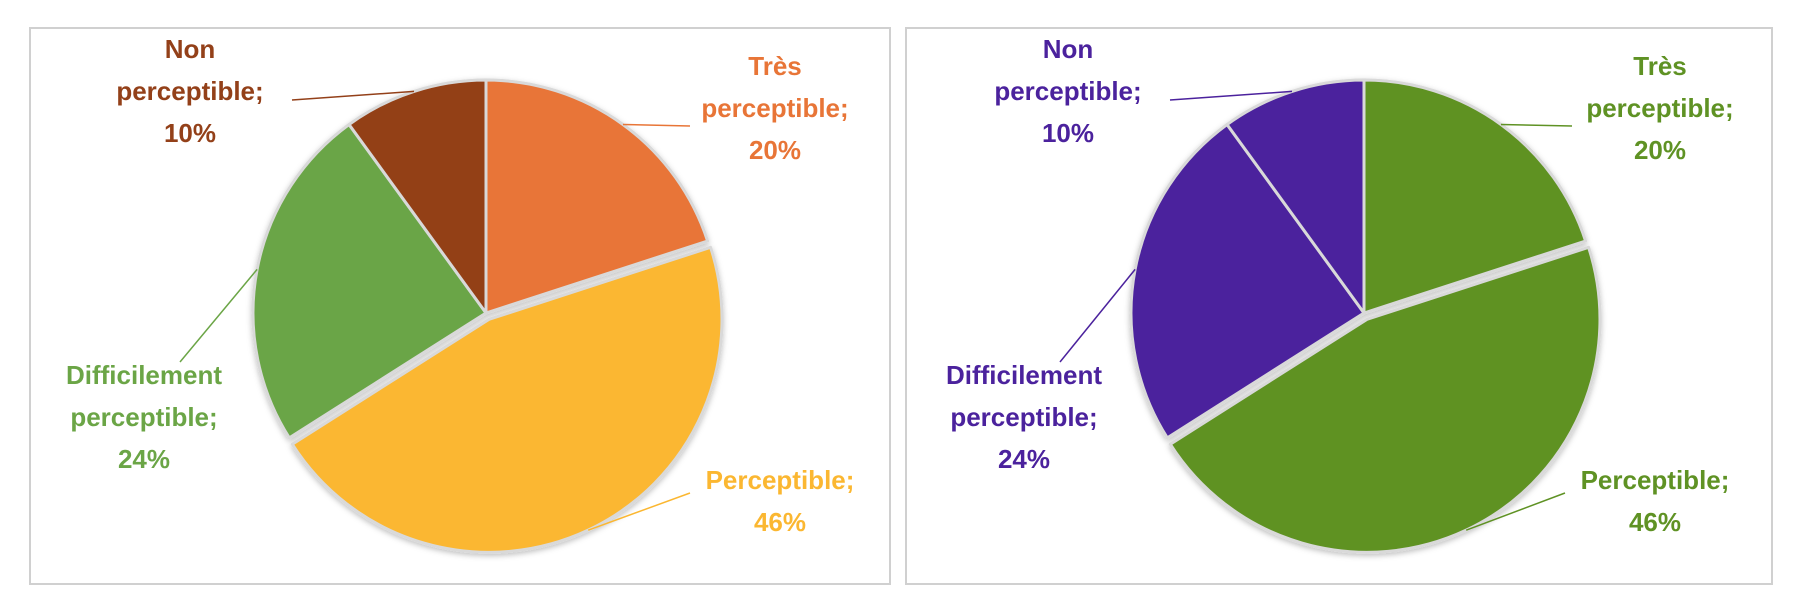 The image size is (1808, 616). I want to click on chart-1-leader-difficilement-perceptible, so click(218, 315).